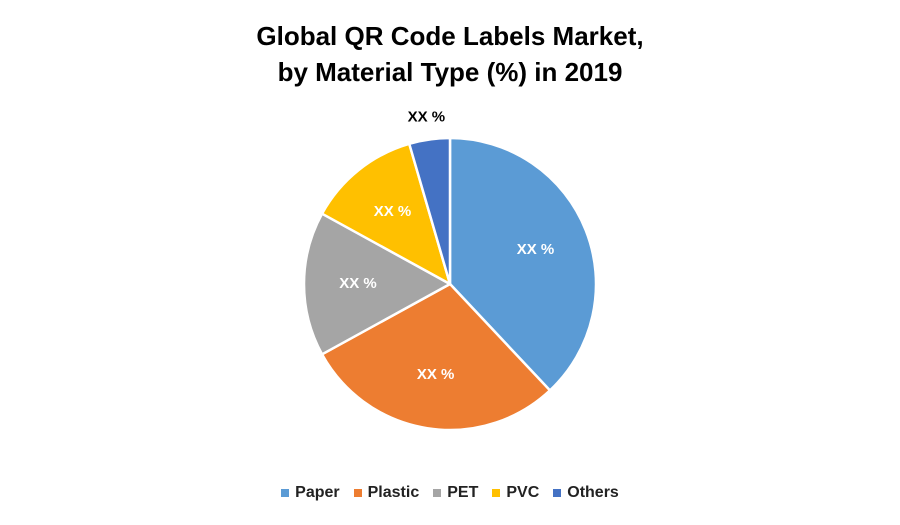  I want to click on pie-data-label-pet: XX %, so click(358, 283).